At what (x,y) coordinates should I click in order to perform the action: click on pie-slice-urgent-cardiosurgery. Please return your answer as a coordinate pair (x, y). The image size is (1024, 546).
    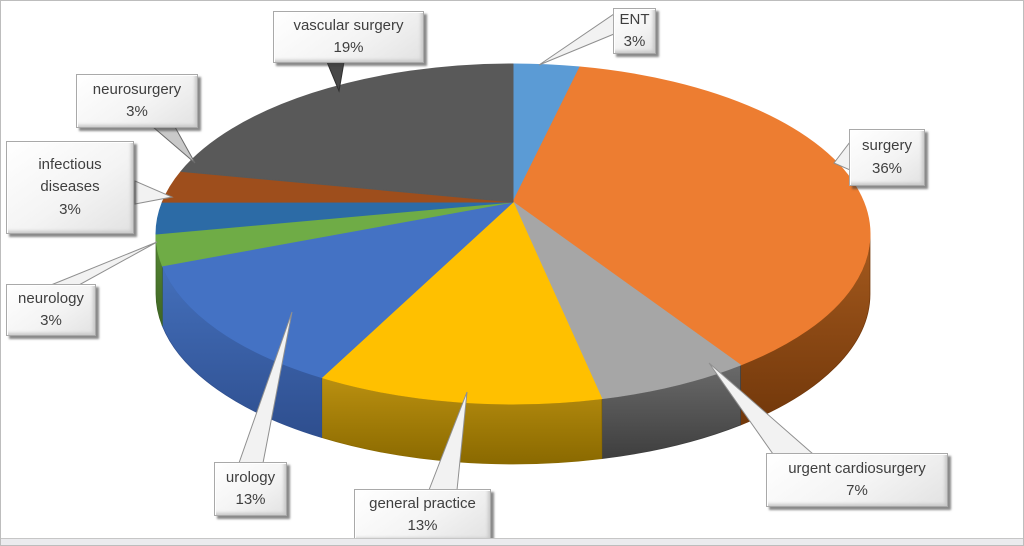
    Looking at the image, I should click on (627, 300).